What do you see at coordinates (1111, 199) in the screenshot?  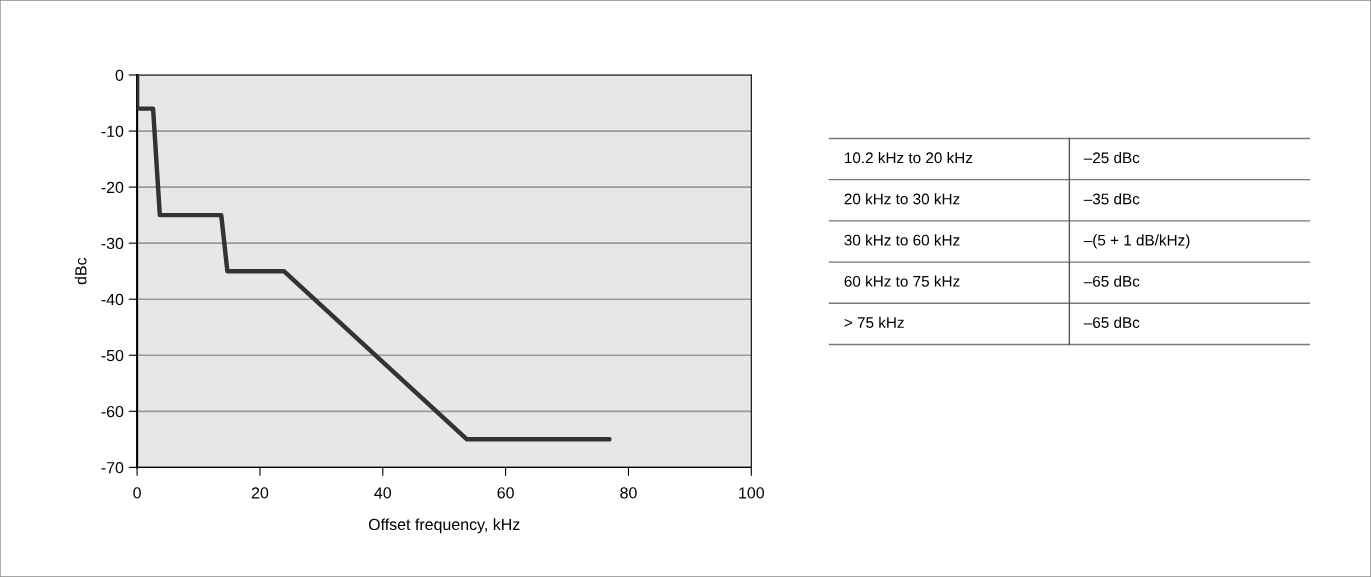 I see `text: –35 dBc` at bounding box center [1111, 199].